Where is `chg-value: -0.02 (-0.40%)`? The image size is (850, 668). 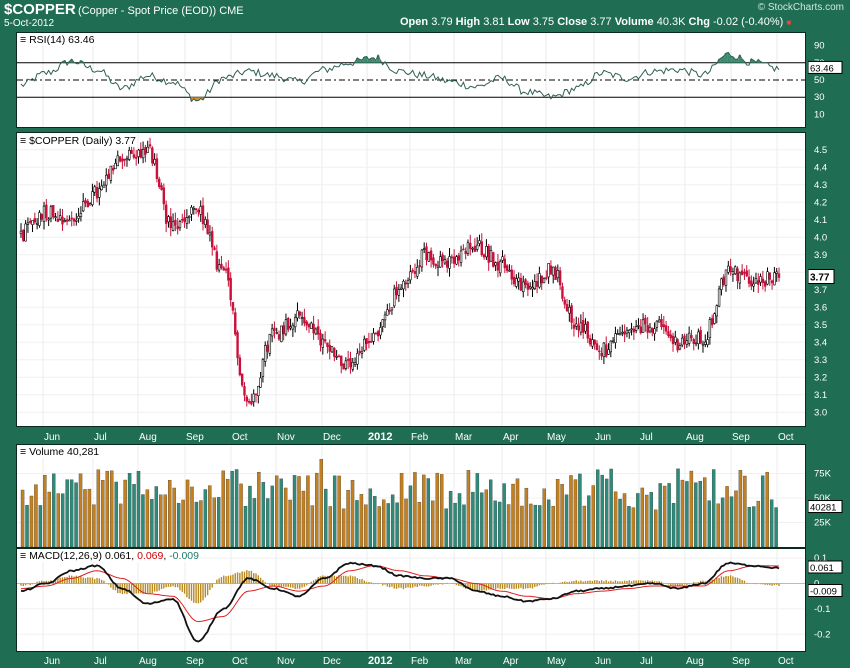 chg-value: -0.02 (-0.40%) is located at coordinates (748, 22).